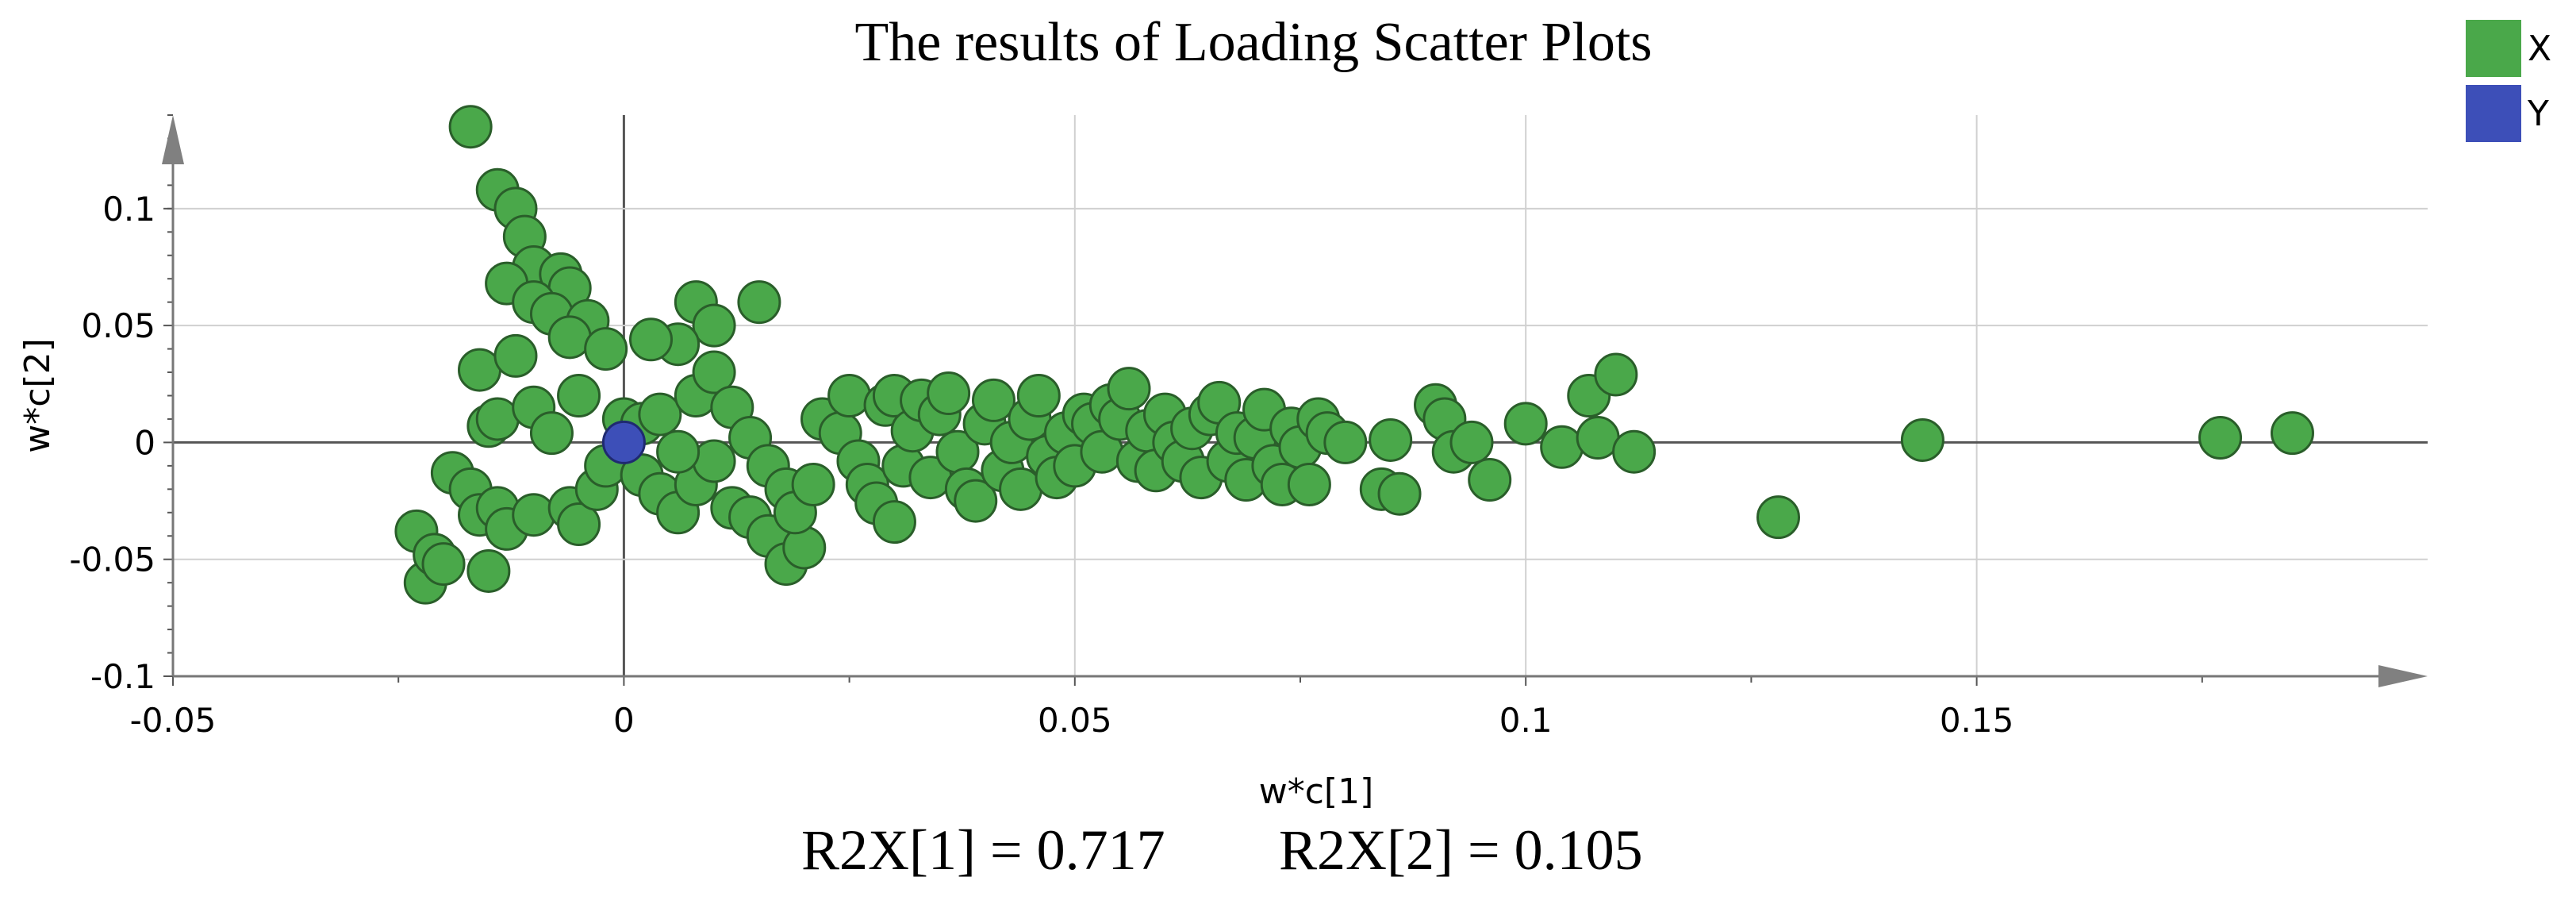  Describe the element at coordinates (2538, 113) in the screenshot. I see `legend-label-y: Y` at that location.